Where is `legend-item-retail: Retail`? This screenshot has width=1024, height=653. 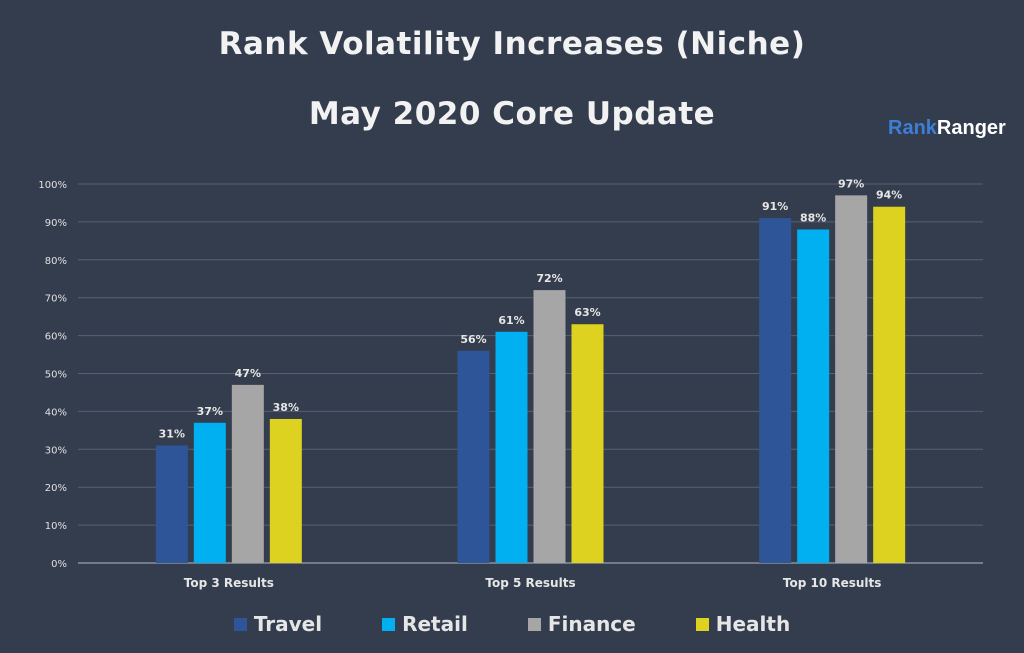
legend-item-retail: Retail is located at coordinates (425, 624).